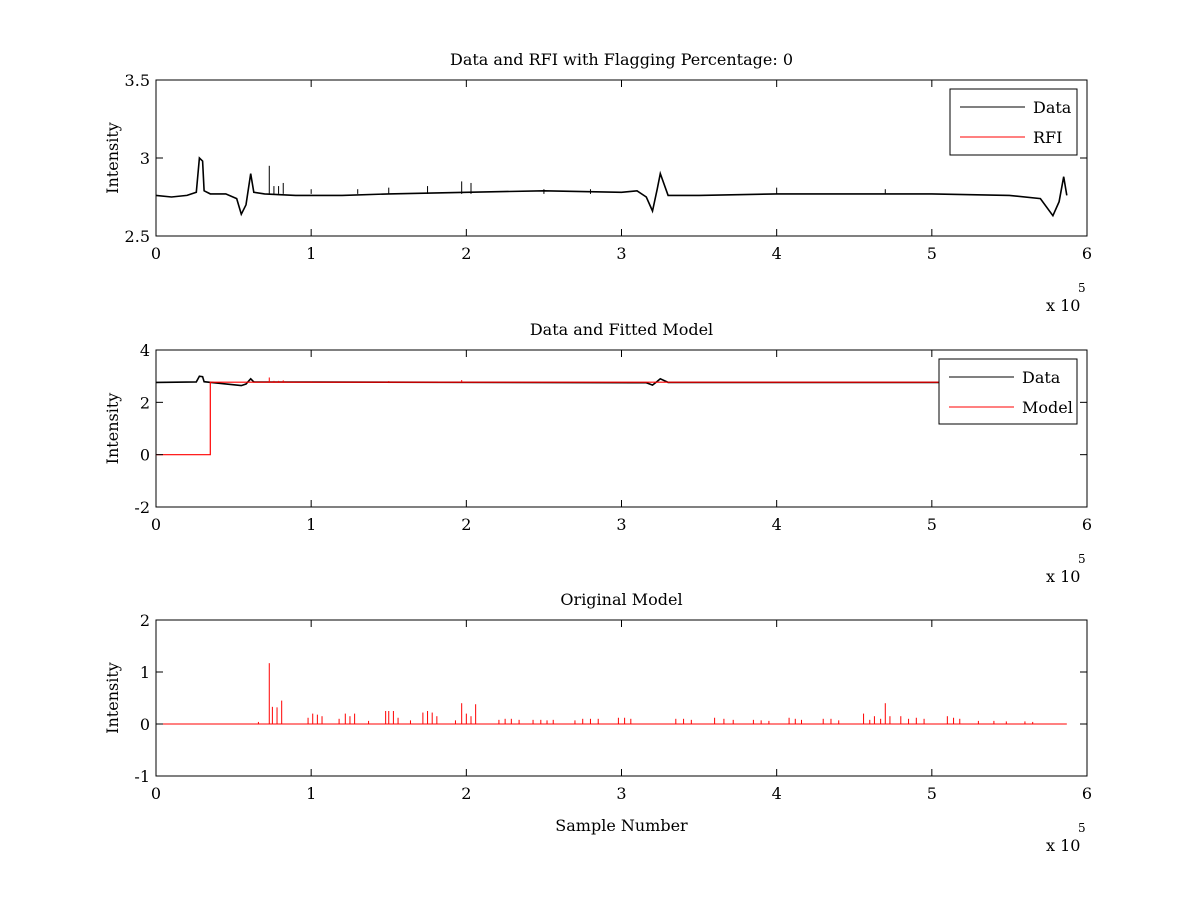  I want to click on model-line, so click(611, 418).